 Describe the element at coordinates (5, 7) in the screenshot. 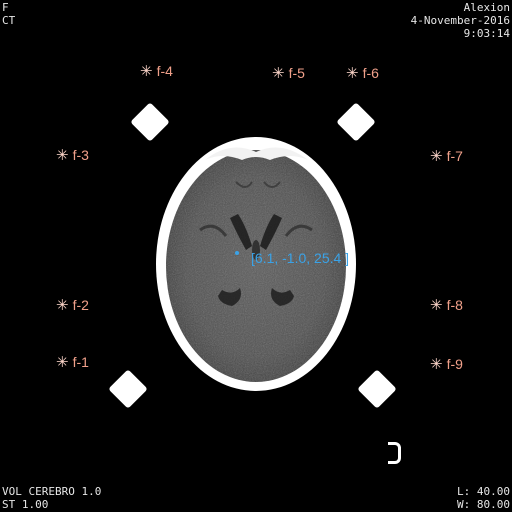

I see `patient-sex: F` at that location.